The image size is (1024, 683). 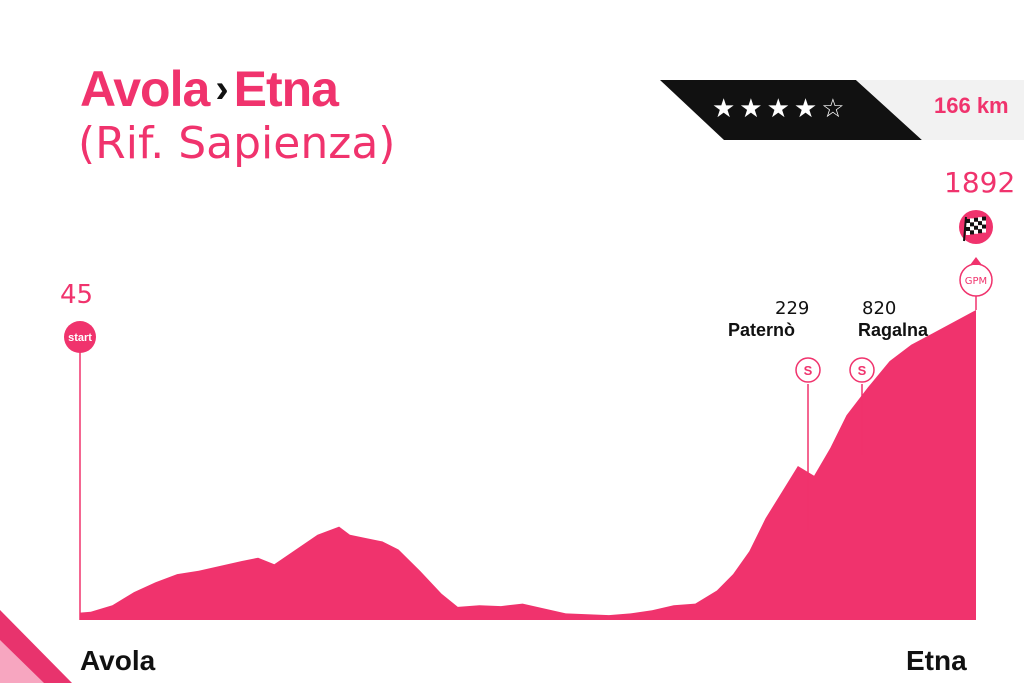 I want to click on badge-background, so click(x=842, y=110).